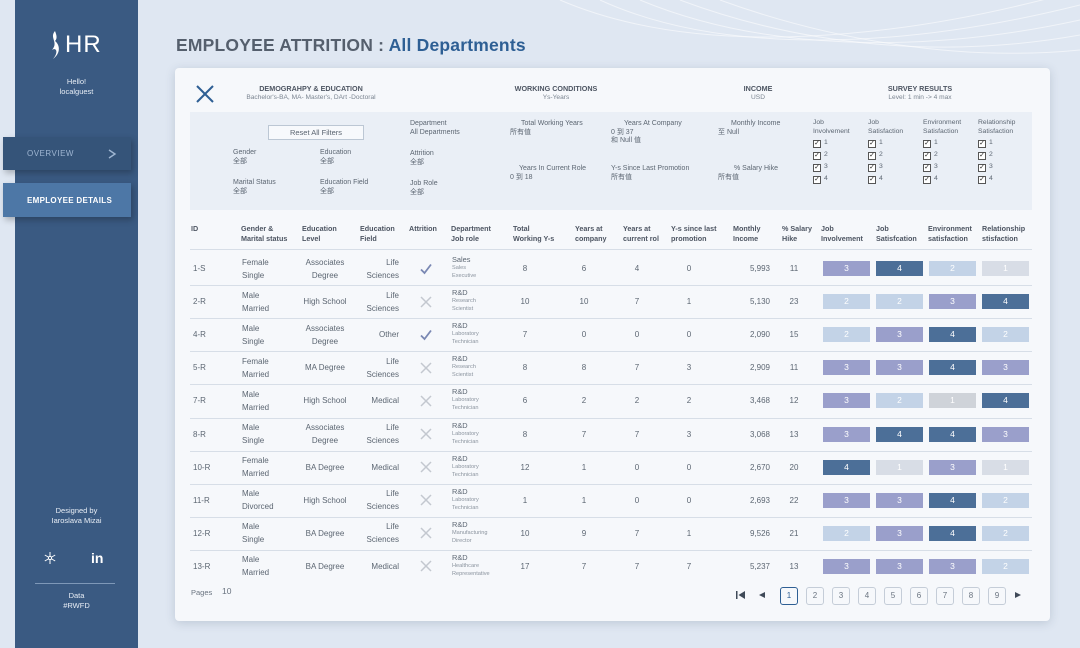 This screenshot has width=1080, height=648. What do you see at coordinates (762, 595) in the screenshot?
I see `prev-page-icon` at bounding box center [762, 595].